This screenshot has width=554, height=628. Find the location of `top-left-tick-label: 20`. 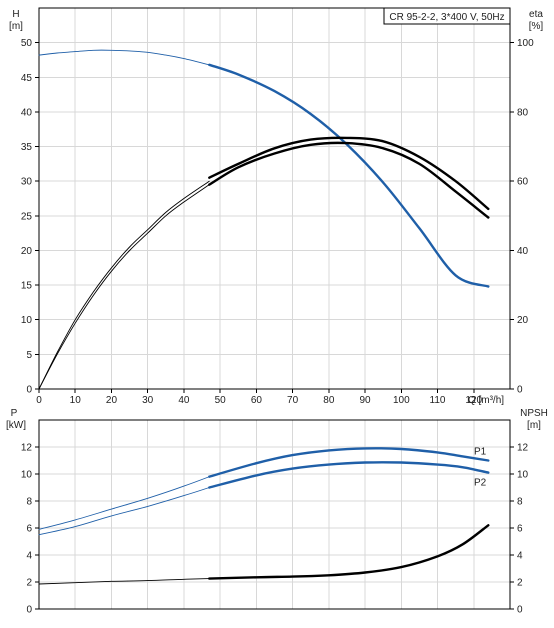

top-left-tick-label: 20 is located at coordinates (27, 251).